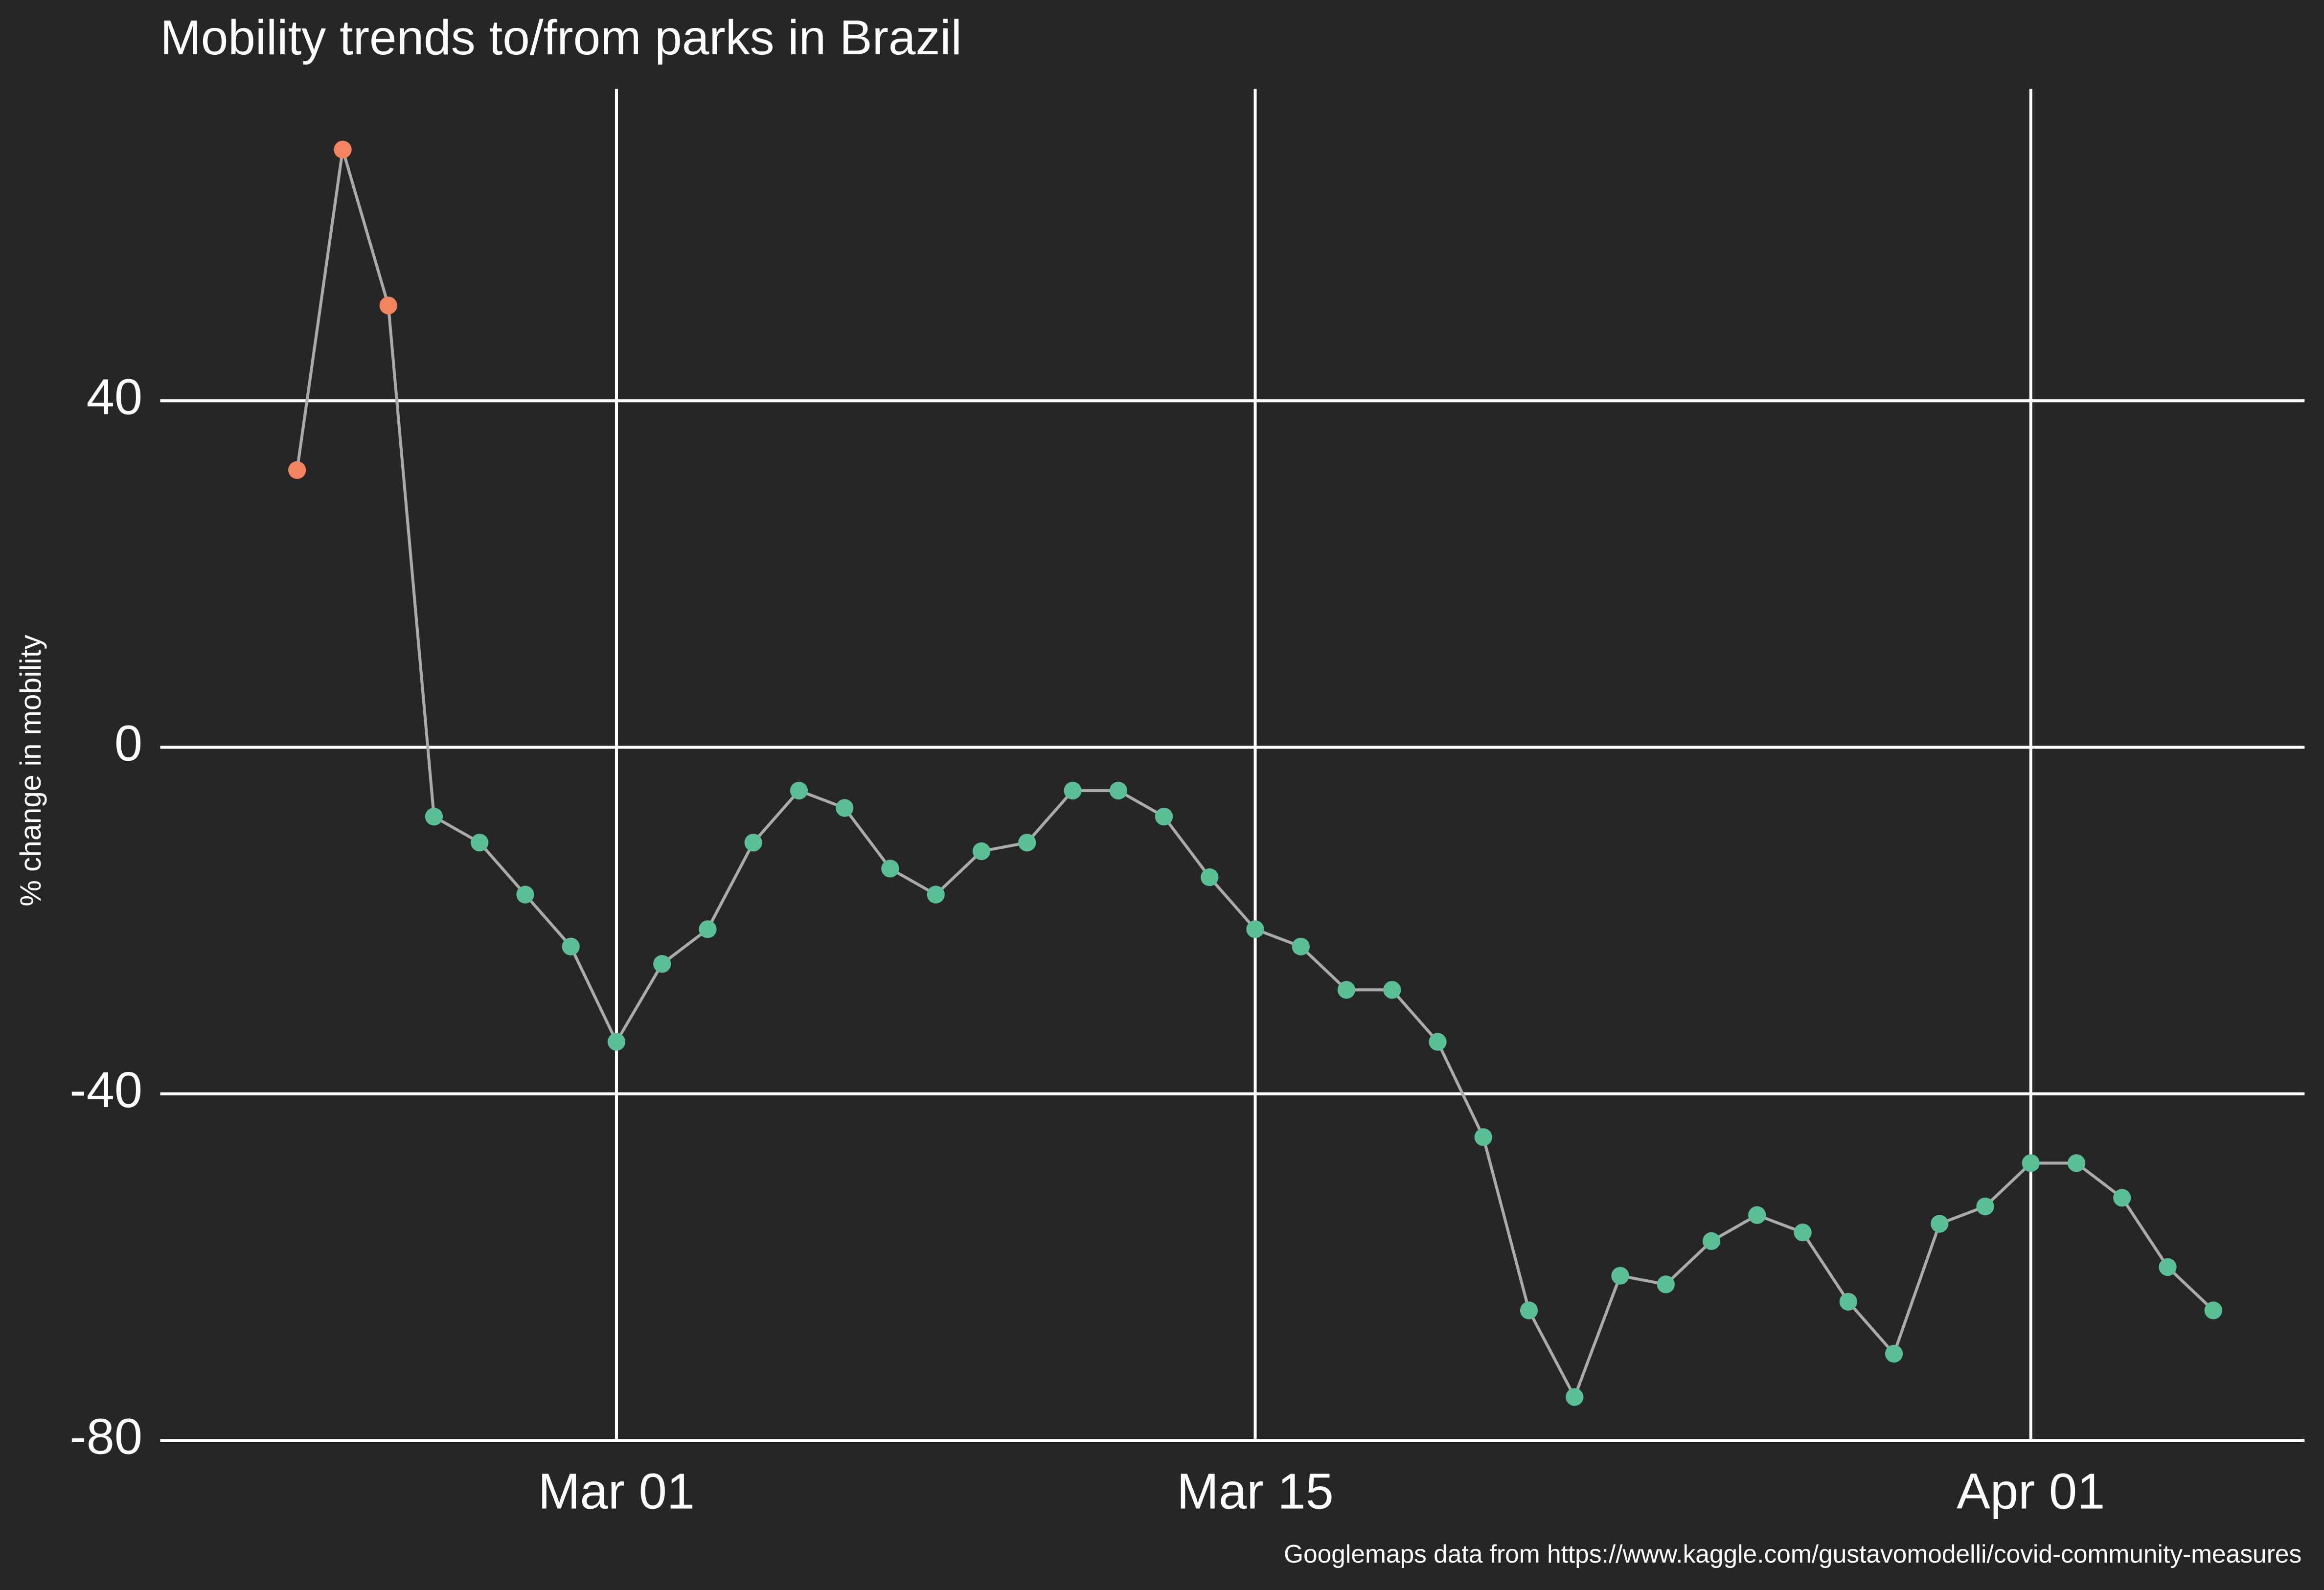 This screenshot has width=2324, height=1590. What do you see at coordinates (31, 771) in the screenshot?
I see `y-axis-label: % change in mobility` at bounding box center [31, 771].